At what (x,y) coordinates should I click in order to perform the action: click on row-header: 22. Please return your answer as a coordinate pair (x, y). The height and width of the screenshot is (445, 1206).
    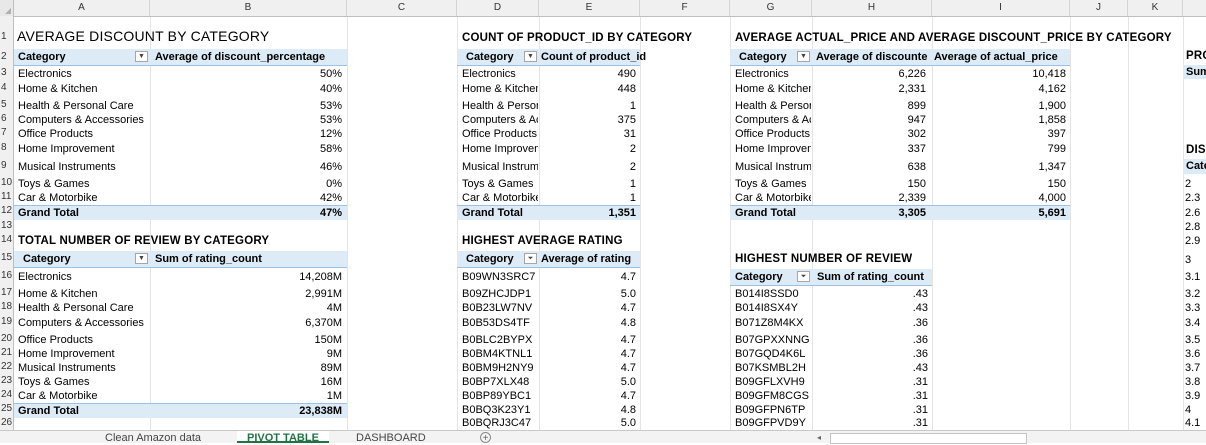
    Looking at the image, I should click on (7, 366).